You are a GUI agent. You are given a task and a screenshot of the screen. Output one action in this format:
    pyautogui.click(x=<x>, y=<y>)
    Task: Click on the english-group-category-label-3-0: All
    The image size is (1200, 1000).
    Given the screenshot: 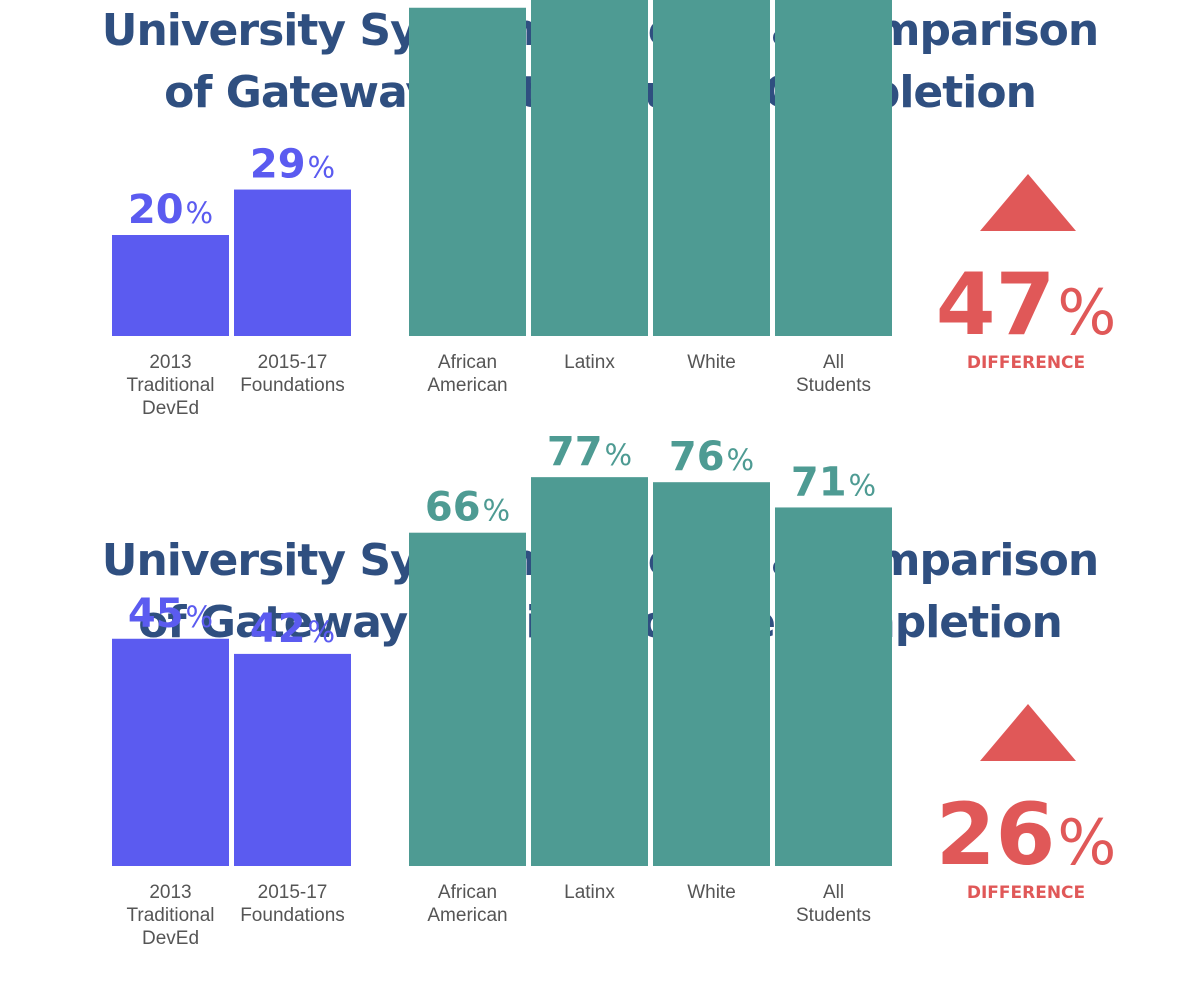 What is the action you would take?
    pyautogui.click(x=833, y=892)
    